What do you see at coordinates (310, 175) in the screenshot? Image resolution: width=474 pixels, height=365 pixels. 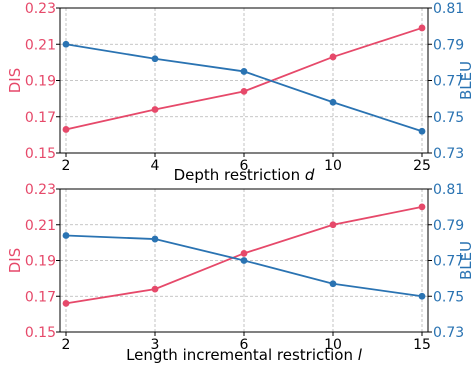 I see `x-axis-label-variable: d` at bounding box center [310, 175].